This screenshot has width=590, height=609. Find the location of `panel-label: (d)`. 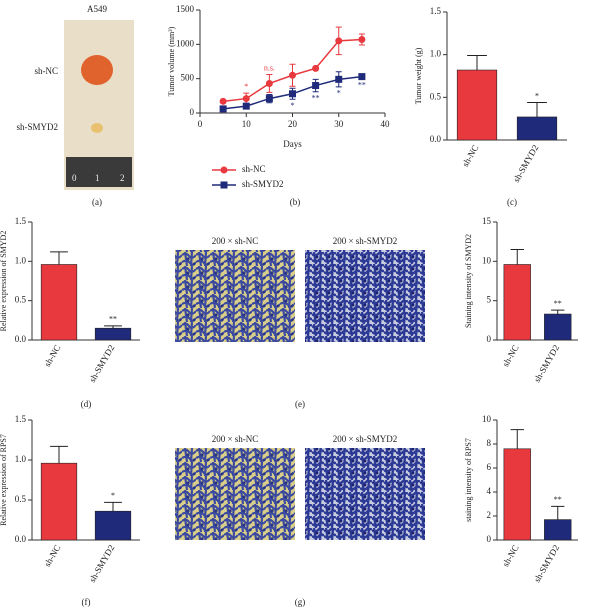

panel-label: (d) is located at coordinates (86, 404).